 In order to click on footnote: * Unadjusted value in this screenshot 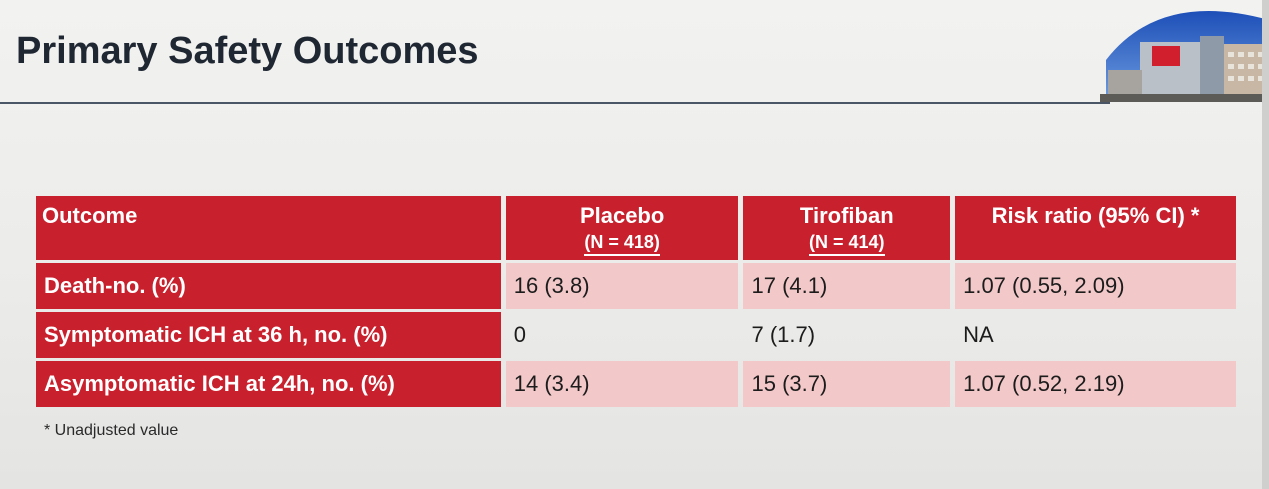, I will do `click(111, 430)`.